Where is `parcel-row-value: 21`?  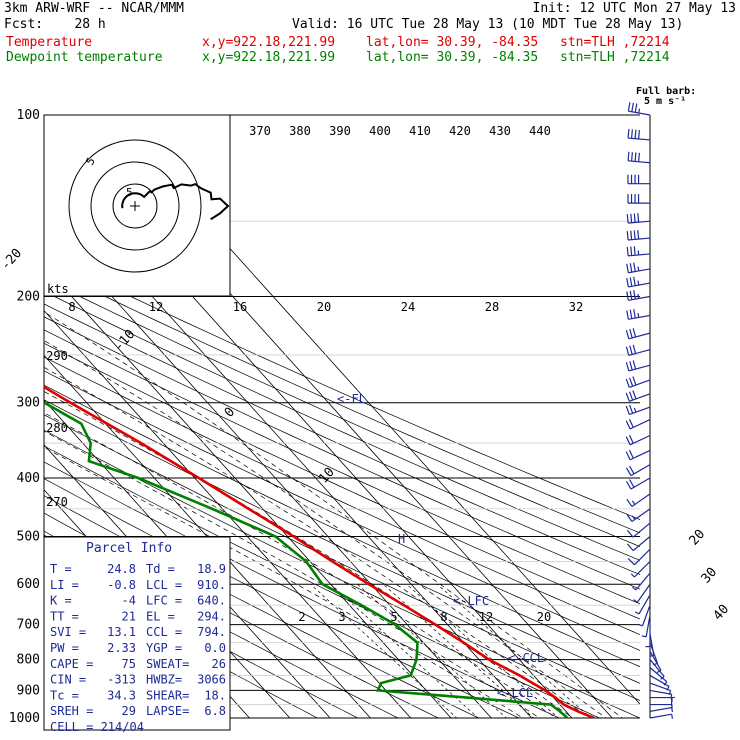 parcel-row-value: 21 is located at coordinates (129, 616).